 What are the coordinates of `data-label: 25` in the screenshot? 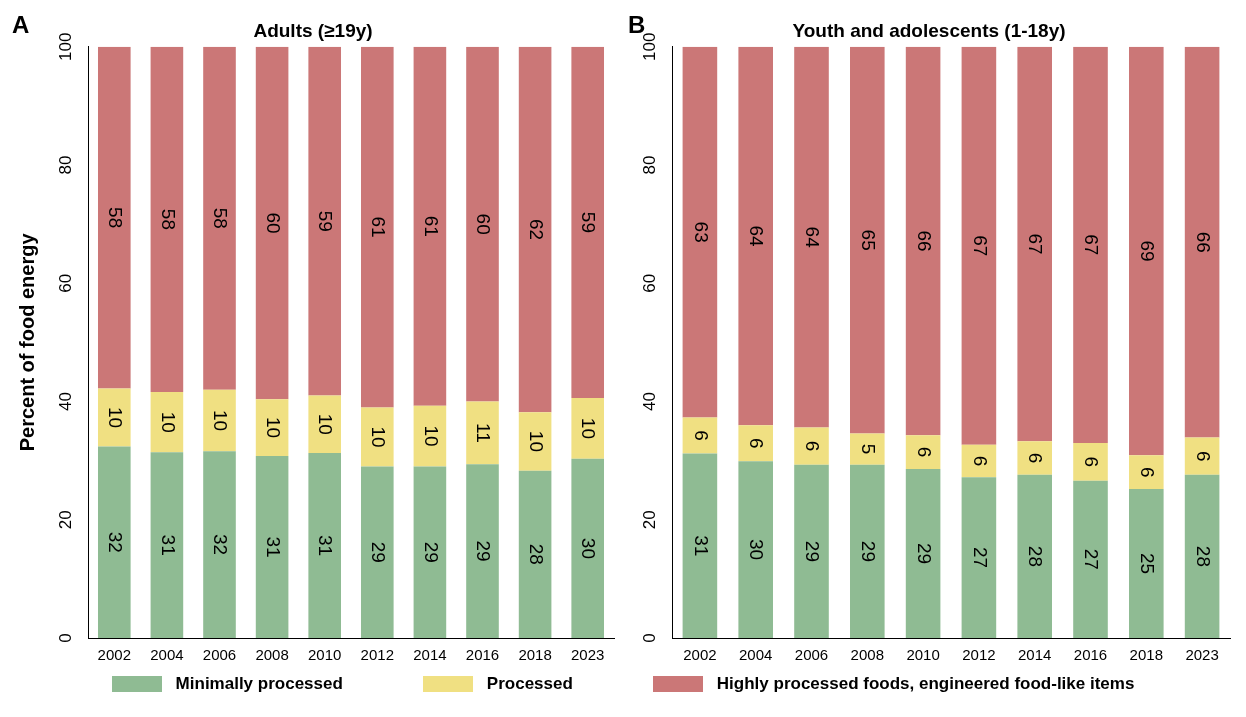 It's located at (1148, 563).